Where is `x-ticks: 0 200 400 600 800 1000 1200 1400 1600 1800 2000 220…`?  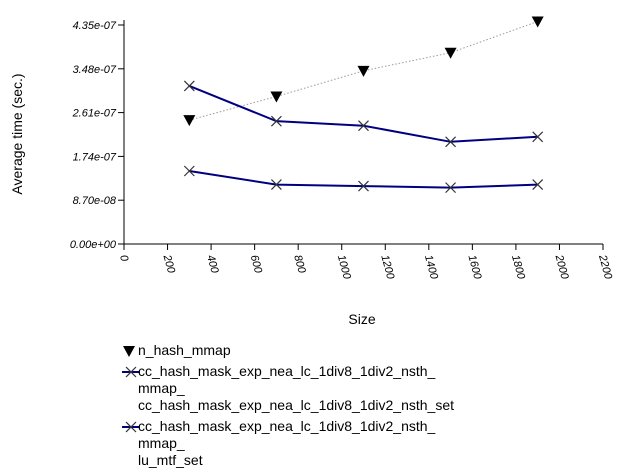
x-ticks: 0 200 400 600 800 1000 1200 1400 1600 1800 2000 220… is located at coordinates (365, 262).